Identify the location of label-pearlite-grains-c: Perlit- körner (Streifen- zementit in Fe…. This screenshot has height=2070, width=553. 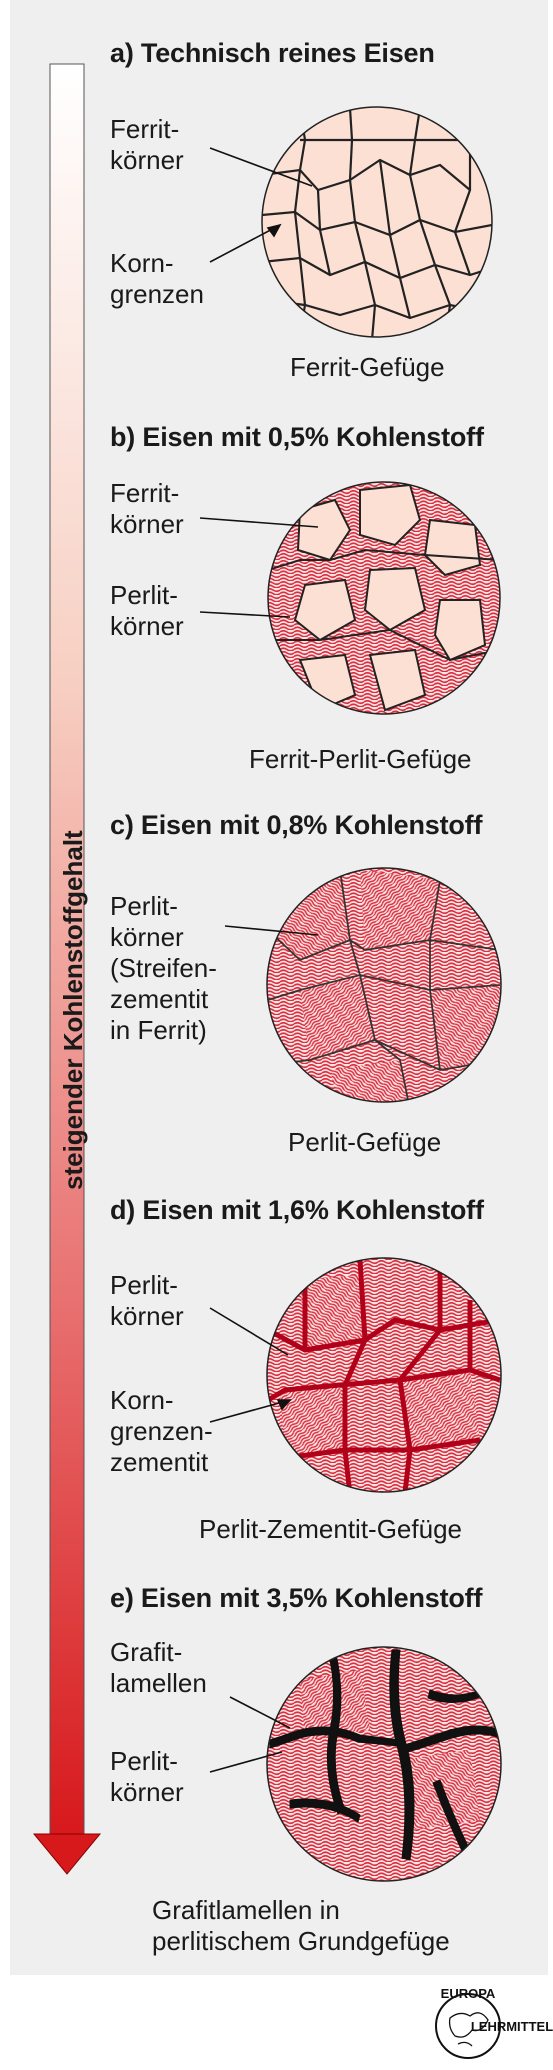
(163, 968).